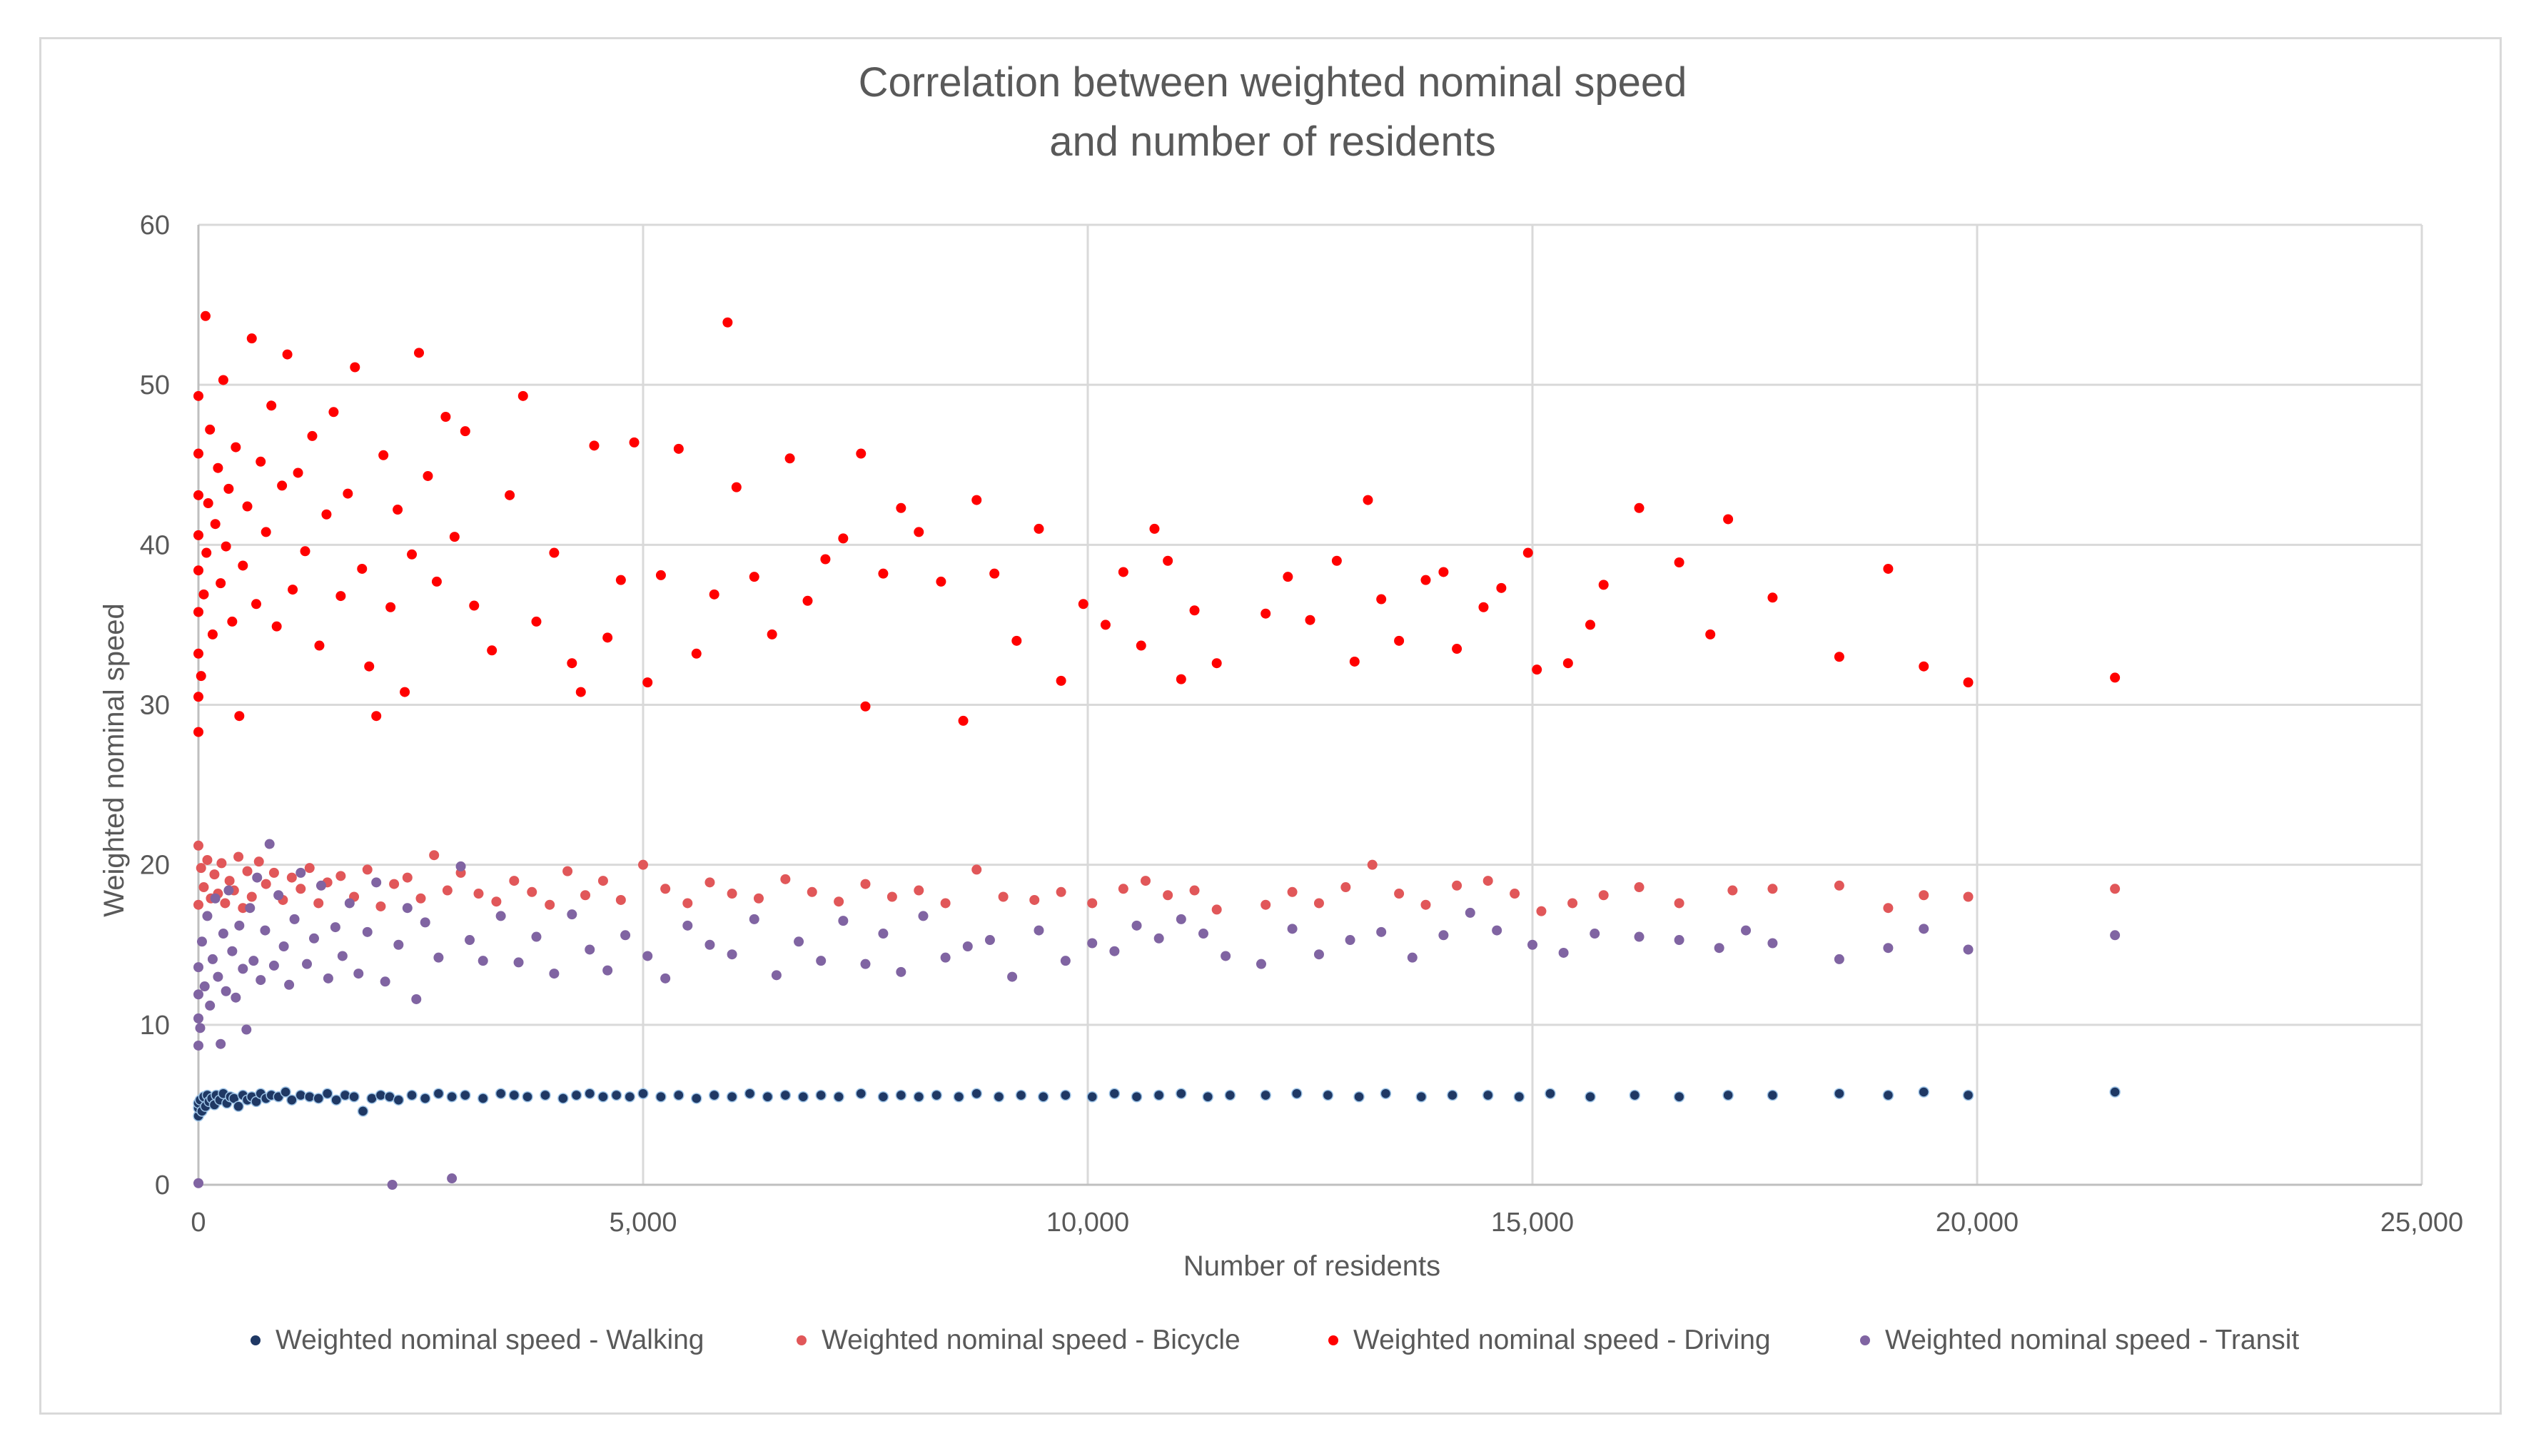  What do you see at coordinates (1311, 1266) in the screenshot?
I see `x-axis-title: Number of residents` at bounding box center [1311, 1266].